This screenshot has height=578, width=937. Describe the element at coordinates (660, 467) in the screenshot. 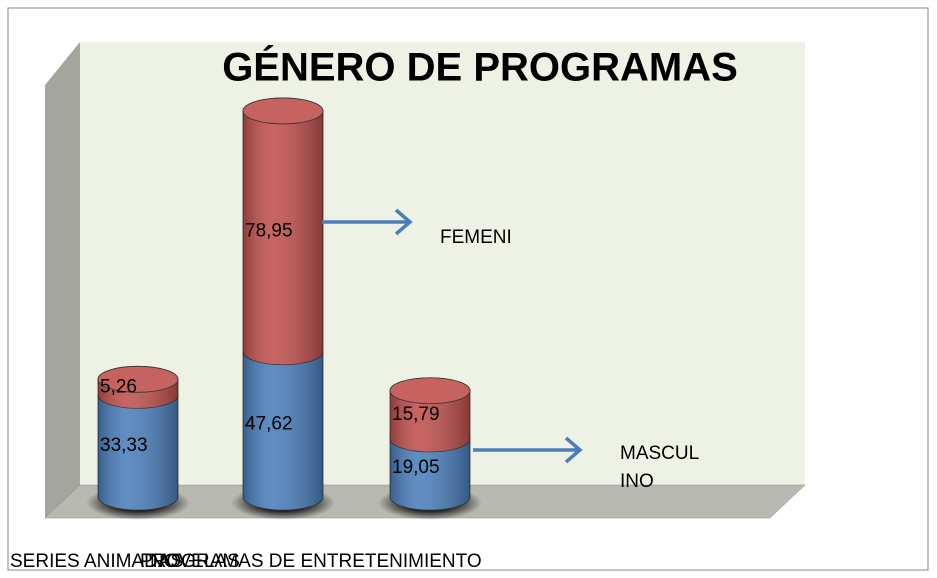

I see `legend-label: MASCULINO` at that location.